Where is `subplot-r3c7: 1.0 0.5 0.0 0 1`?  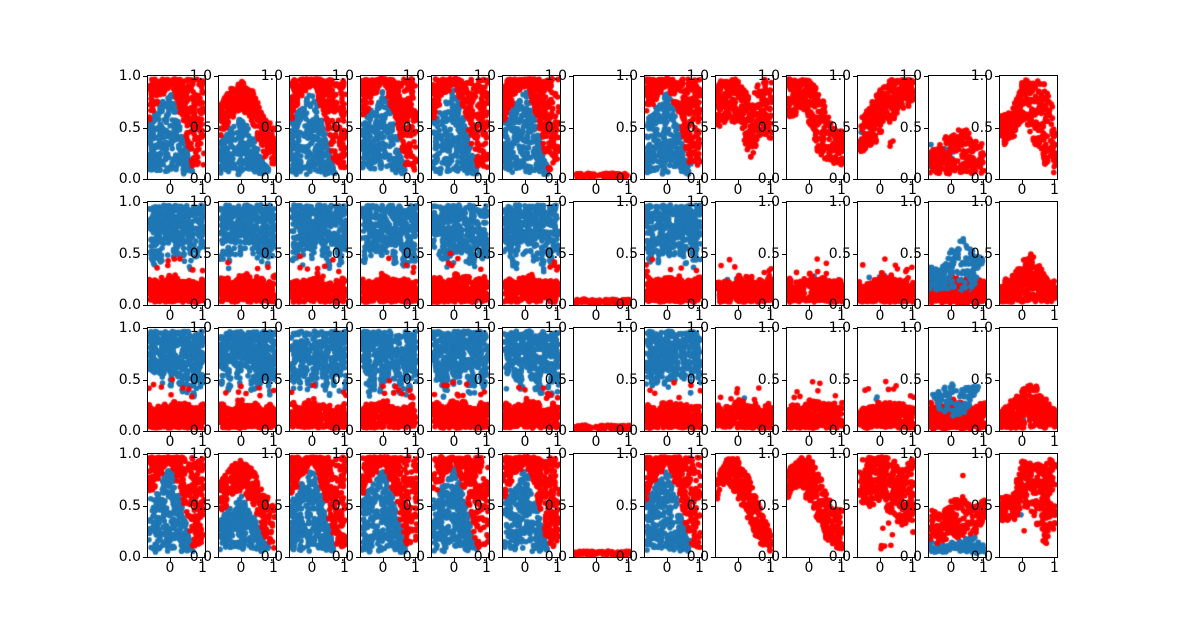 subplot-r3c7: 1.0 0.5 0.0 0 1 is located at coordinates (589, 385).